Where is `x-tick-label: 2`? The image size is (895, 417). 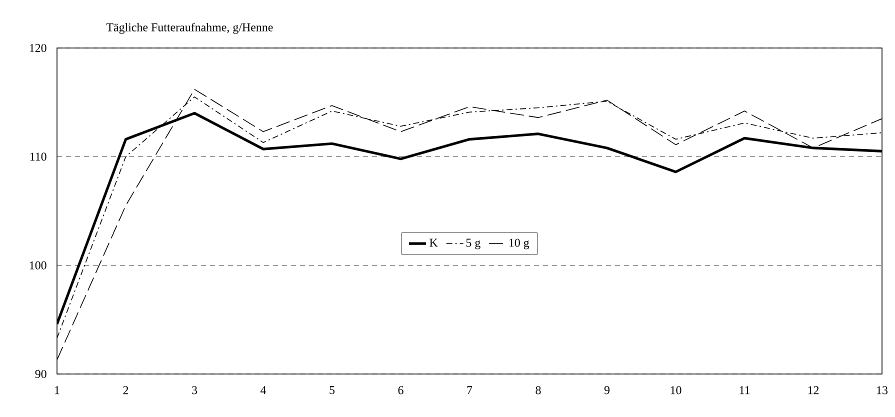 x-tick-label: 2 is located at coordinates (125, 390).